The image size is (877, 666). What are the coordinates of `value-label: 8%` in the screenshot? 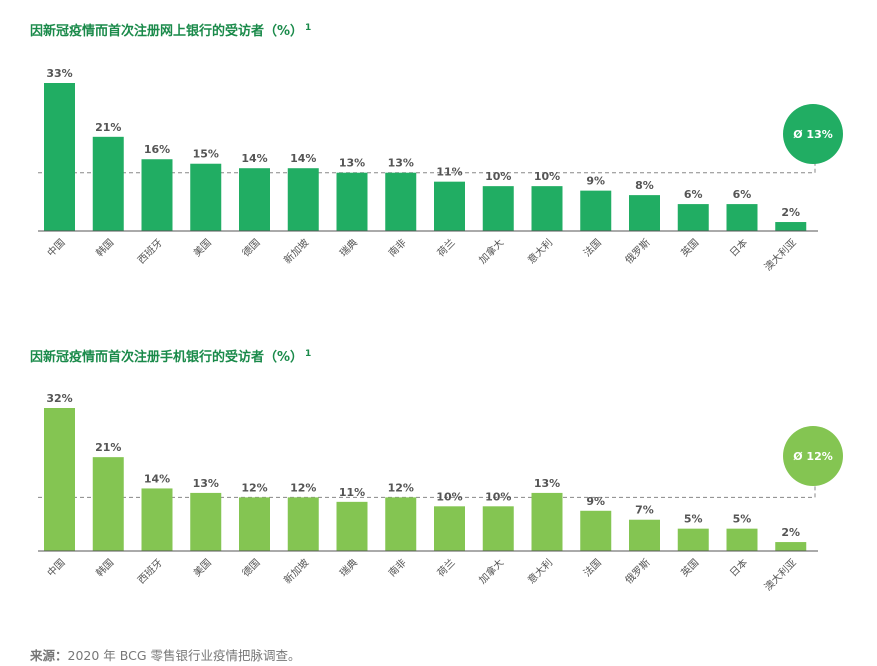 It's located at (644, 185).